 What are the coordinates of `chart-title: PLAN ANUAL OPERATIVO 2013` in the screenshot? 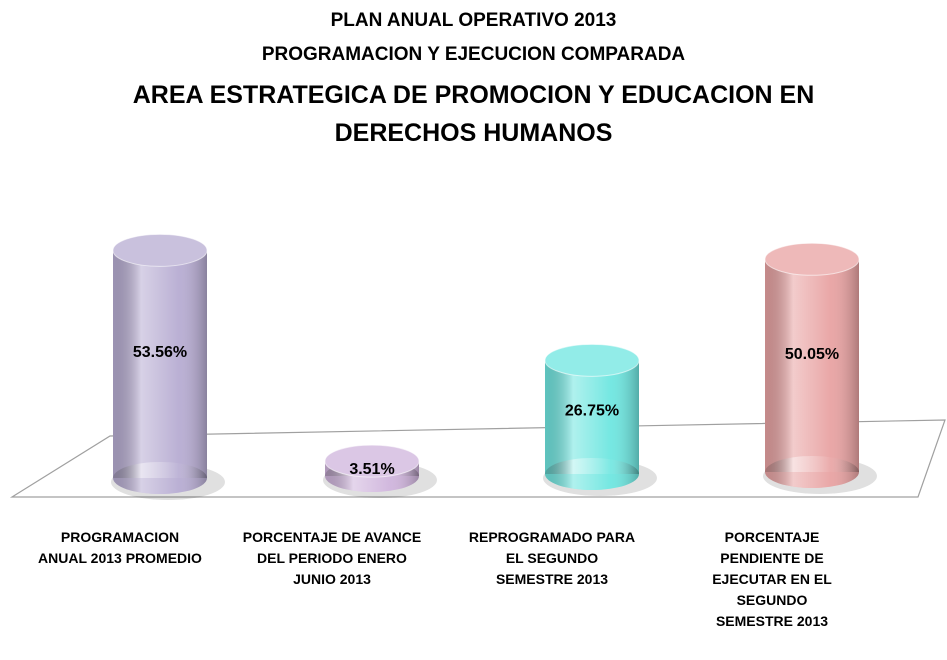 It's located at (473, 20).